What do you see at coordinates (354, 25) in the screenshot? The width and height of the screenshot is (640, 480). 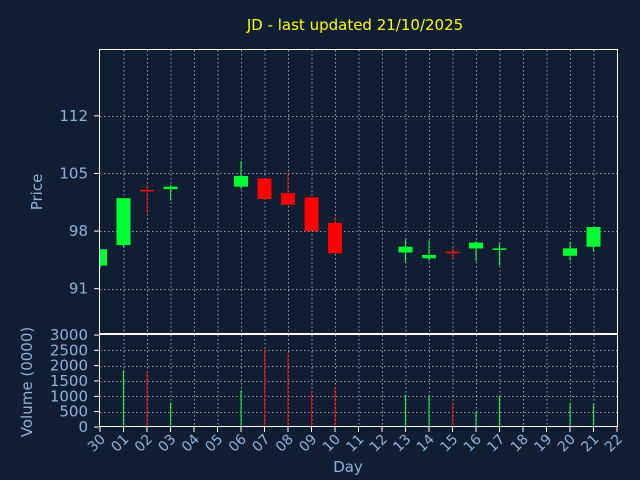 I see `chart-title: JD - last updated 21/10/2025` at bounding box center [354, 25].